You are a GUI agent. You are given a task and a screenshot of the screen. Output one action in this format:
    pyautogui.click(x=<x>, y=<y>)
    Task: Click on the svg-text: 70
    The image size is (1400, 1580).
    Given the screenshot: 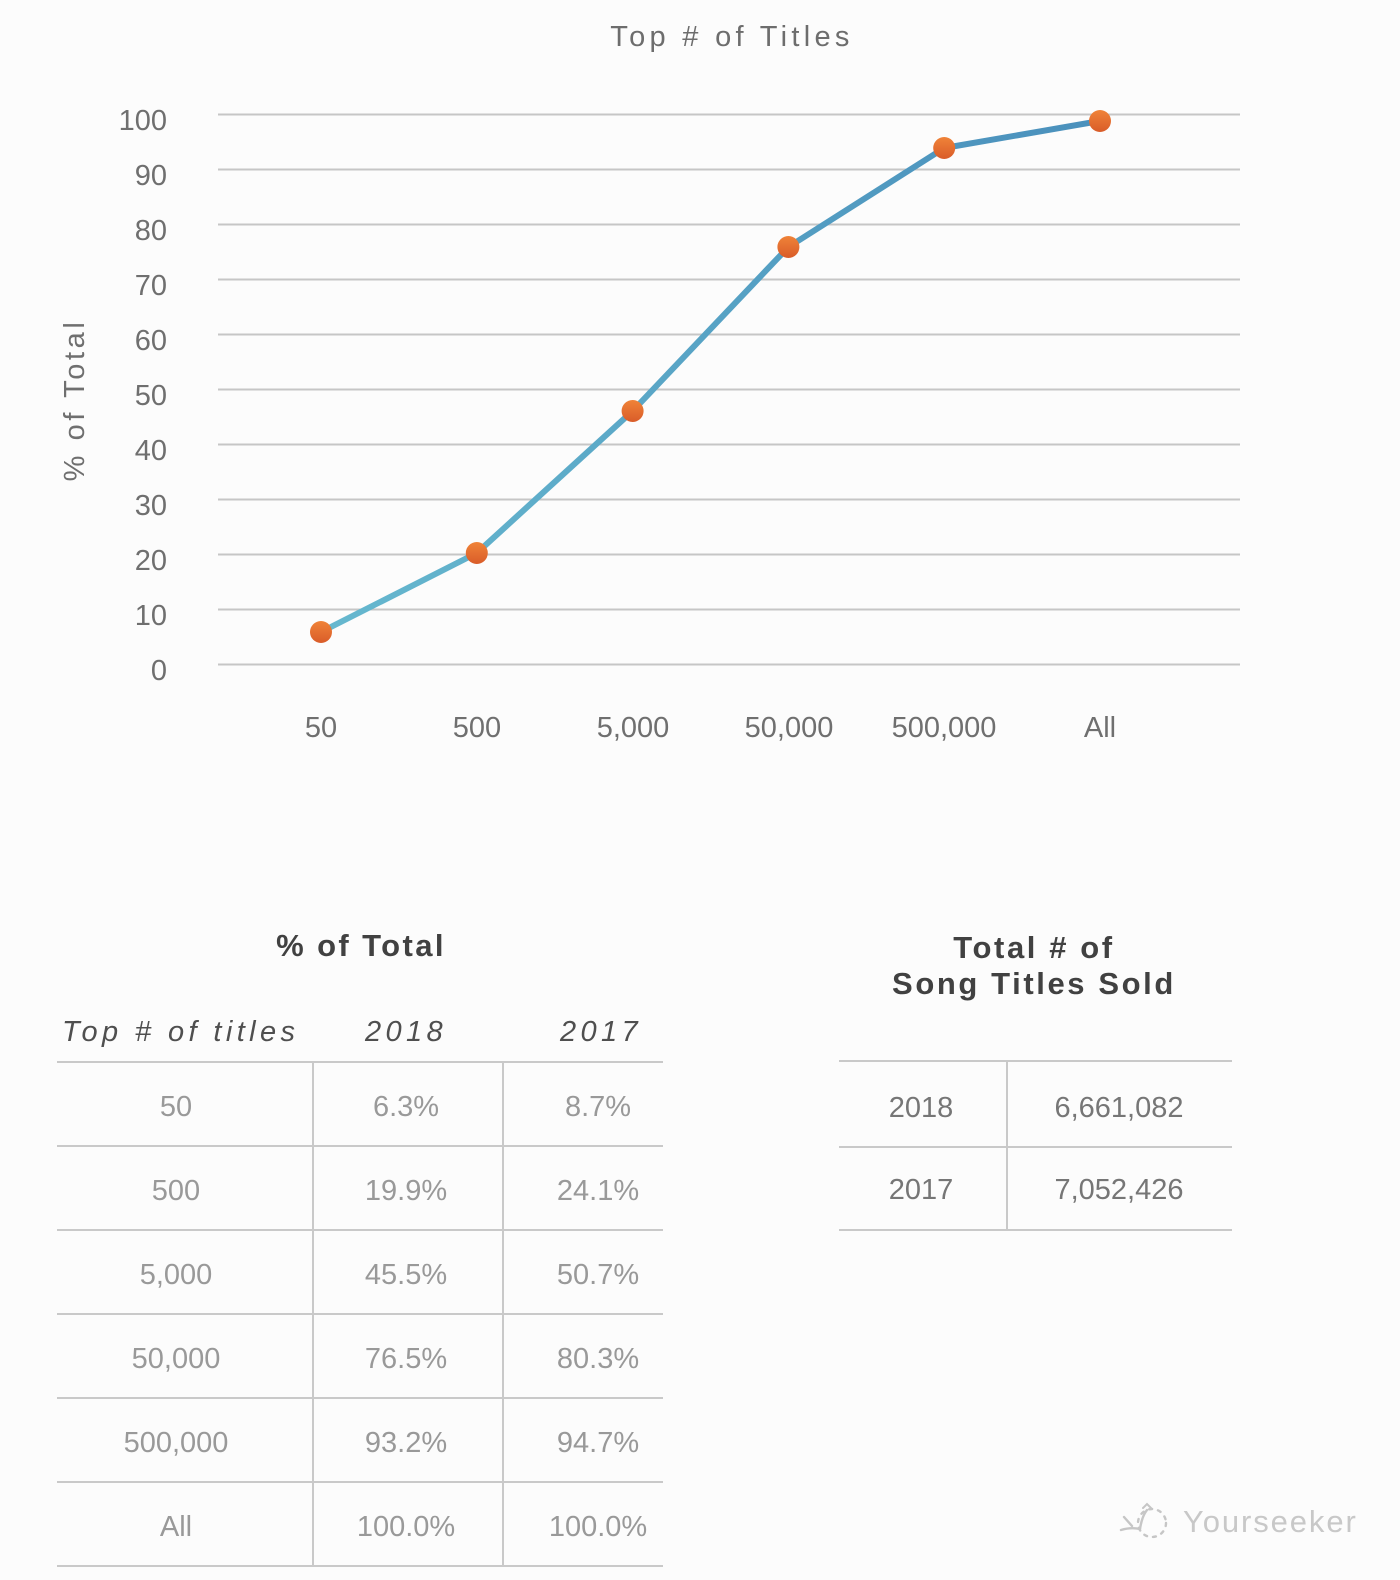 What is the action you would take?
    pyautogui.click(x=151, y=286)
    